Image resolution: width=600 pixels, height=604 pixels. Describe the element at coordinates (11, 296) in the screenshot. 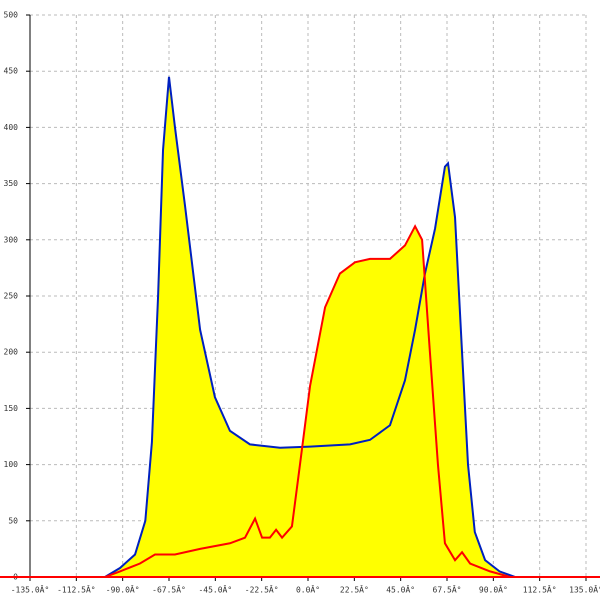

I see `y-tick-label: 250` at that location.